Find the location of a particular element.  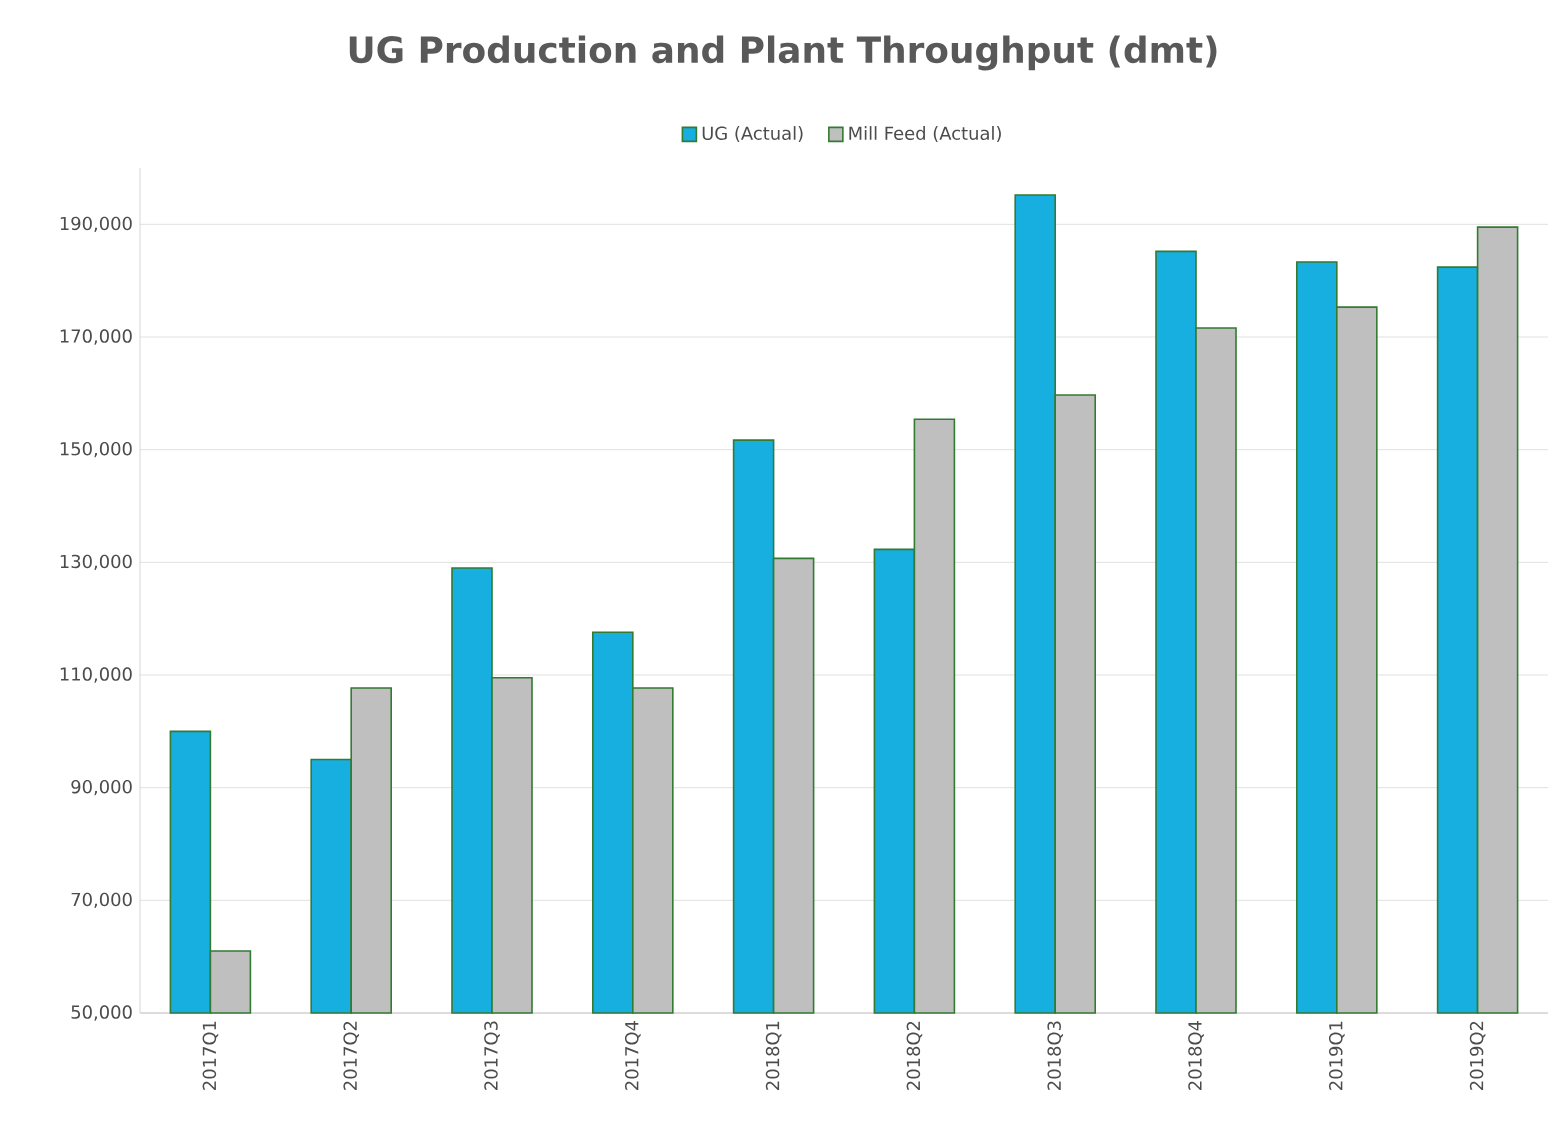

y-tick-label: 190,000 is located at coordinates (96, 224).